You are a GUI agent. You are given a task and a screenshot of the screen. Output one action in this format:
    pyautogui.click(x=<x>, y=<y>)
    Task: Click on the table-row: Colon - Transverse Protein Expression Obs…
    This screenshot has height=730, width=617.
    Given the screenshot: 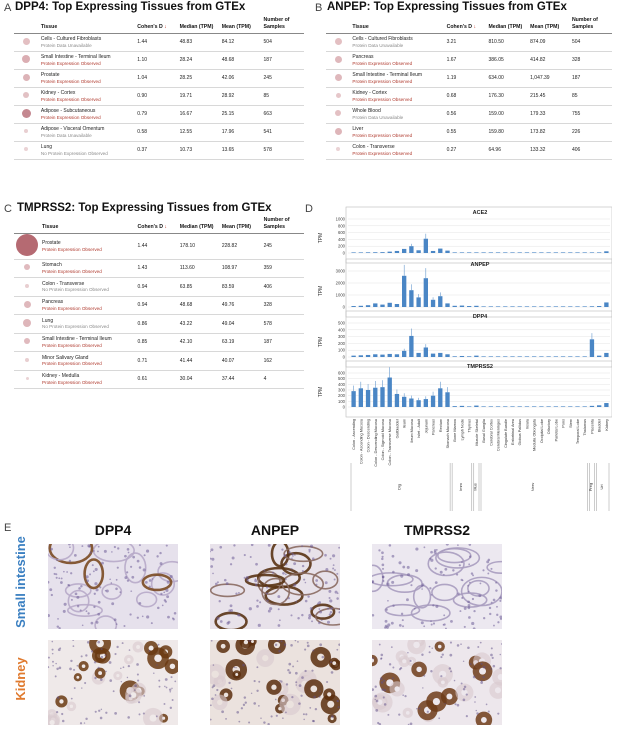 What is the action you would take?
    pyautogui.click(x=469, y=150)
    